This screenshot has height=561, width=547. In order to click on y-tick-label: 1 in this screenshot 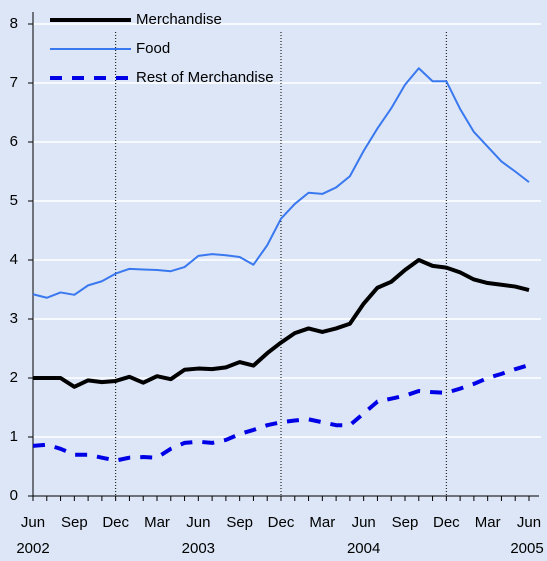, I will do `click(14, 436)`.